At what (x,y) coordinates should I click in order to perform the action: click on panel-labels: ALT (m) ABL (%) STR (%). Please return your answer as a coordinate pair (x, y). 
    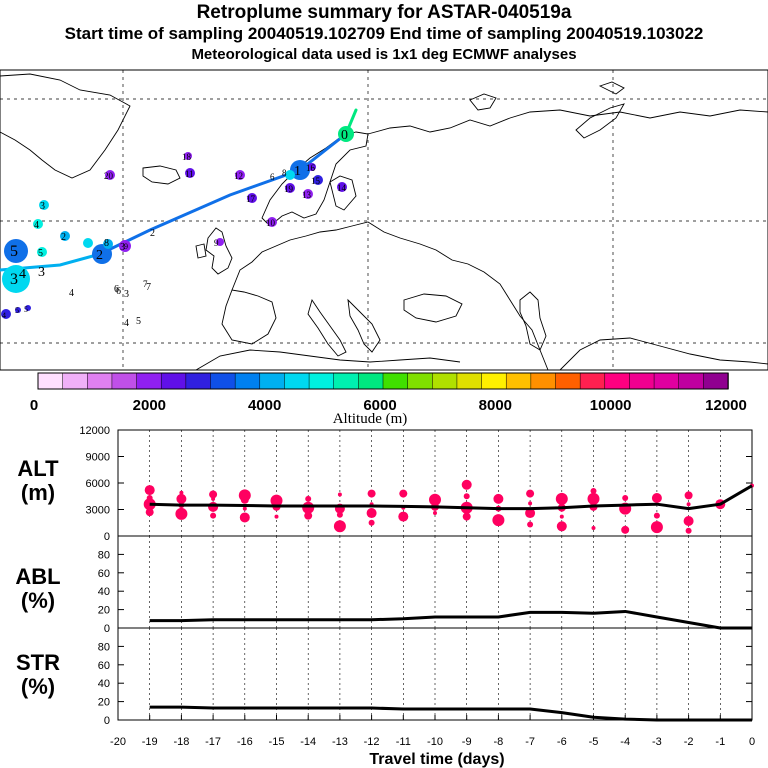
    Looking at the image, I should click on (37, 577).